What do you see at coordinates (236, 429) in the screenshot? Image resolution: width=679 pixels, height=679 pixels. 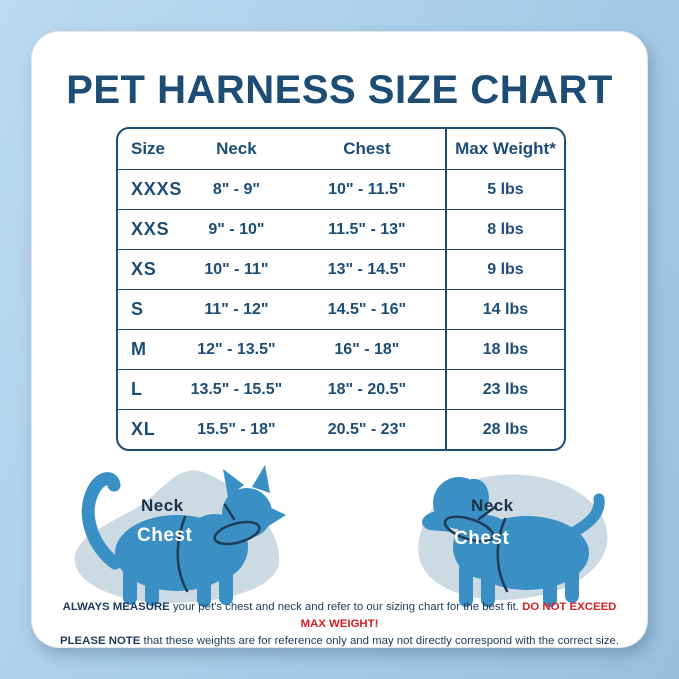 I see `neck-cell: 15.5" - 18"` at bounding box center [236, 429].